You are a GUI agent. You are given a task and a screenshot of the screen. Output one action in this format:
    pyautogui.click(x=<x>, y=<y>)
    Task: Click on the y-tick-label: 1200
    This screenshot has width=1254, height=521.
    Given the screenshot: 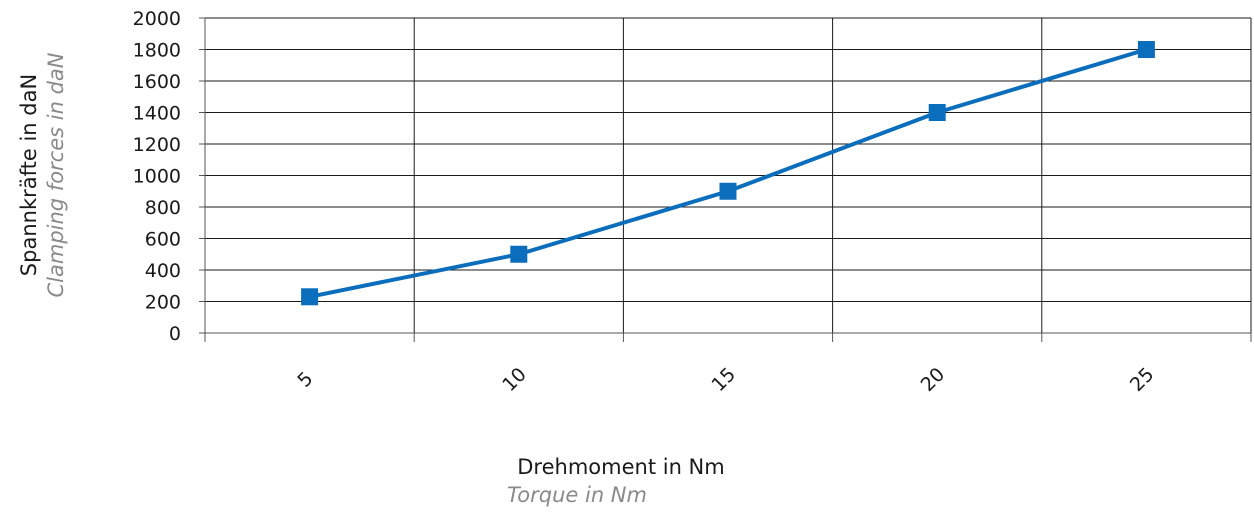 What is the action you would take?
    pyautogui.click(x=157, y=145)
    